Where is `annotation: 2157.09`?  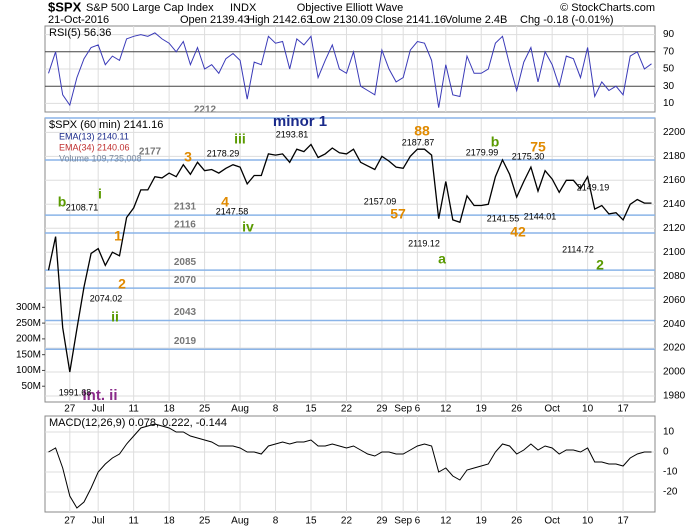 annotation: 2157.09 is located at coordinates (380, 201).